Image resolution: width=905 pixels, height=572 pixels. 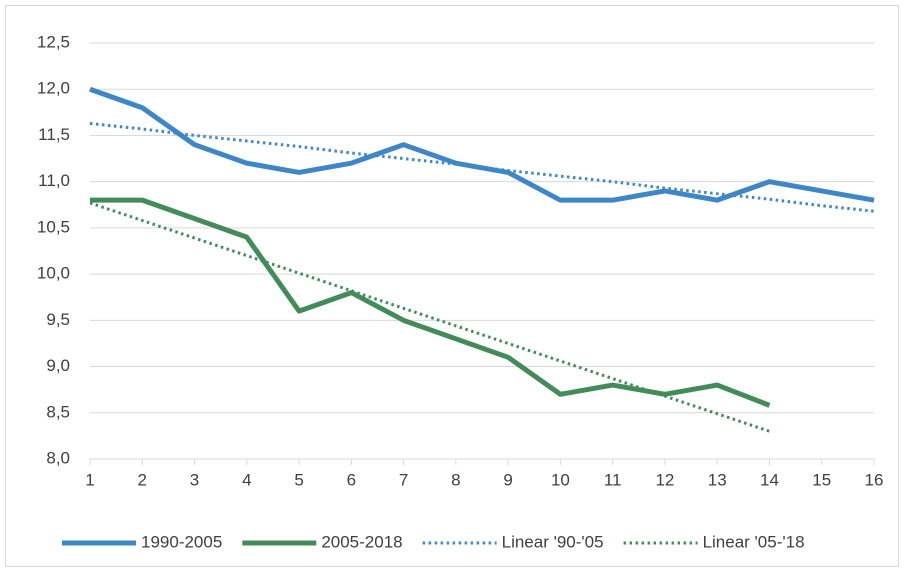 What do you see at coordinates (181, 541) in the screenshot?
I see `legend-label: 1990-2005` at bounding box center [181, 541].